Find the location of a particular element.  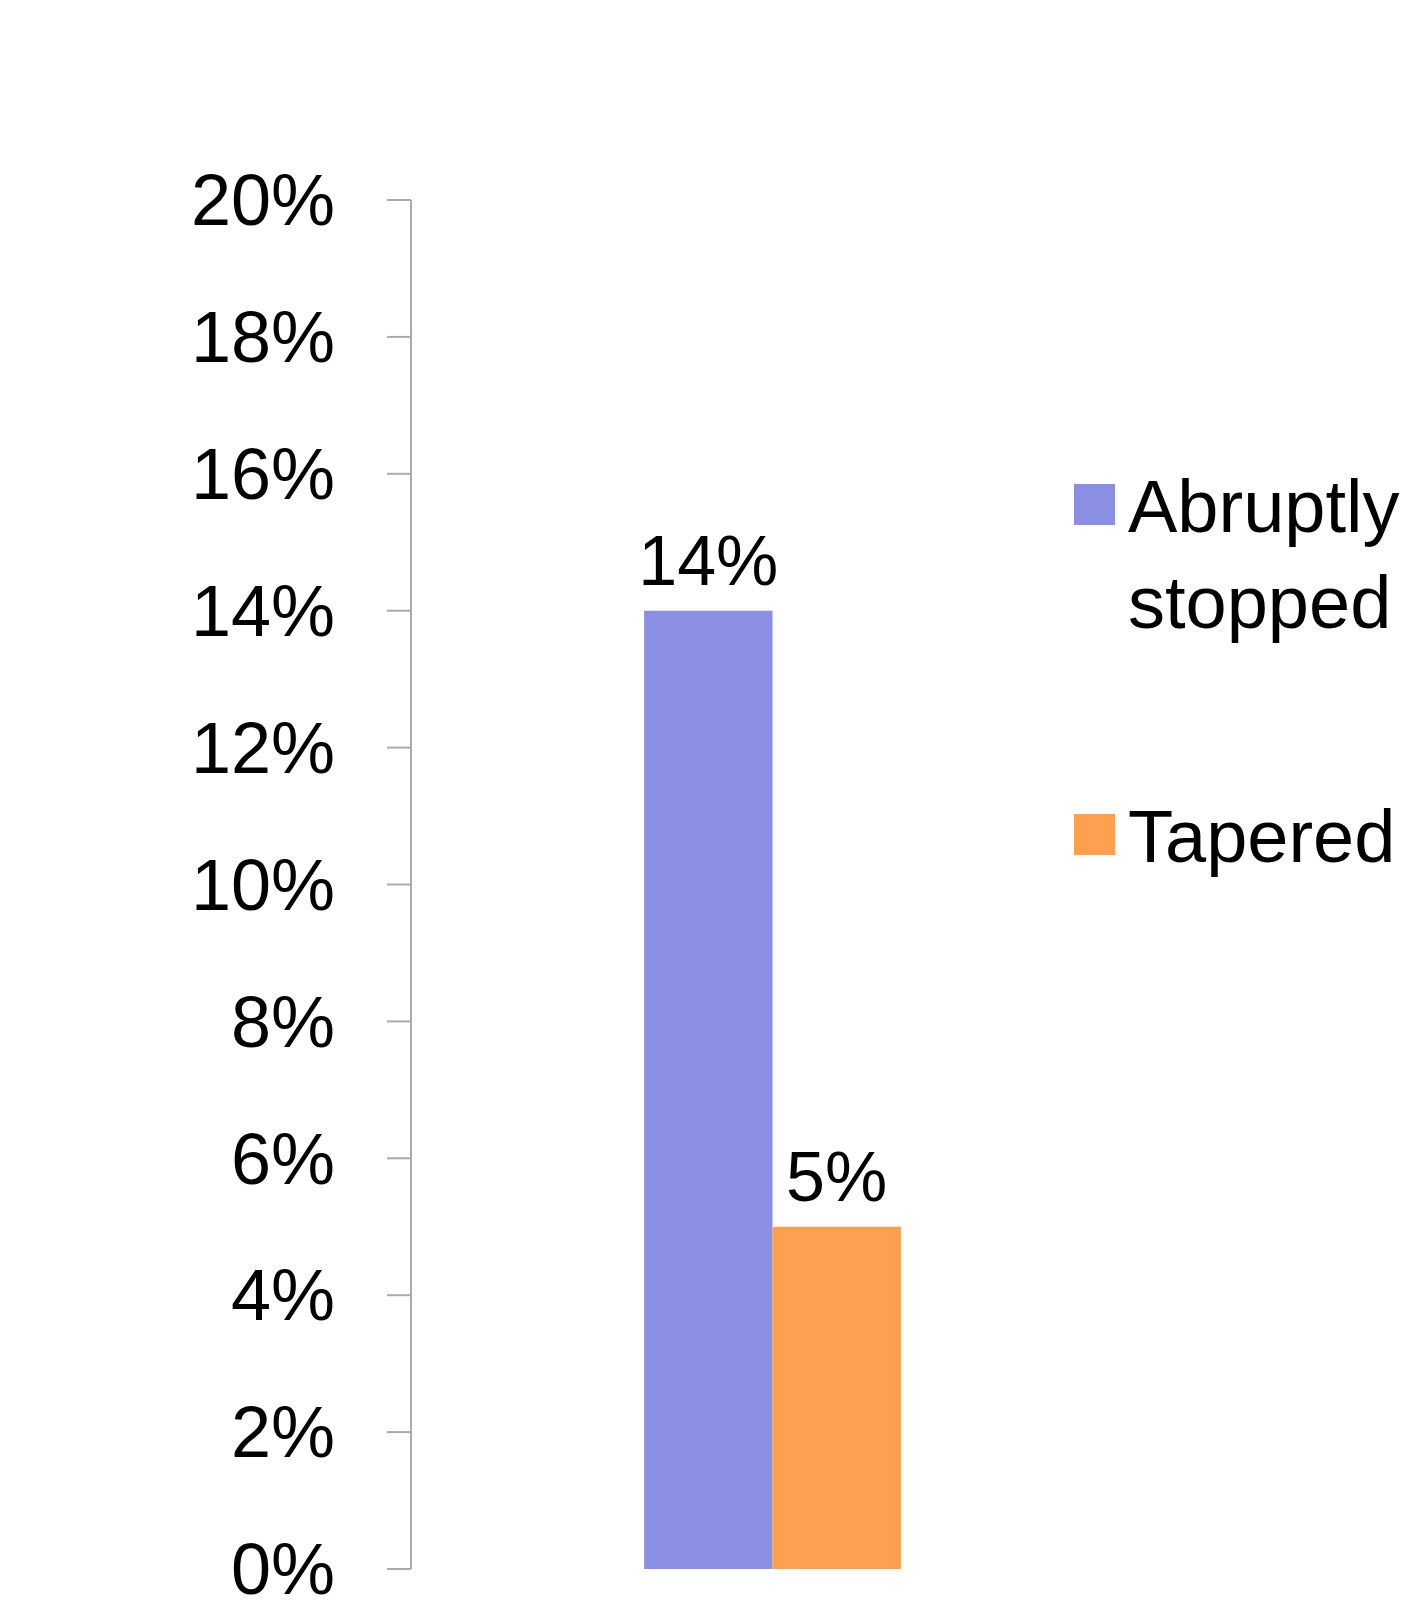

y-tick-label: 12% is located at coordinates (262, 747).